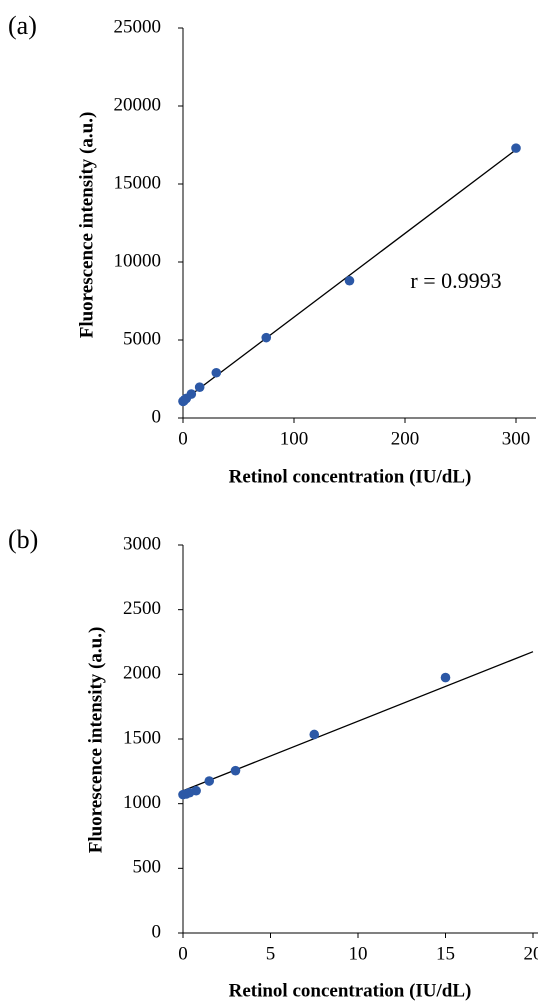  Describe the element at coordinates (271, 953) in the screenshot. I see `x-tick-label: 5` at that location.